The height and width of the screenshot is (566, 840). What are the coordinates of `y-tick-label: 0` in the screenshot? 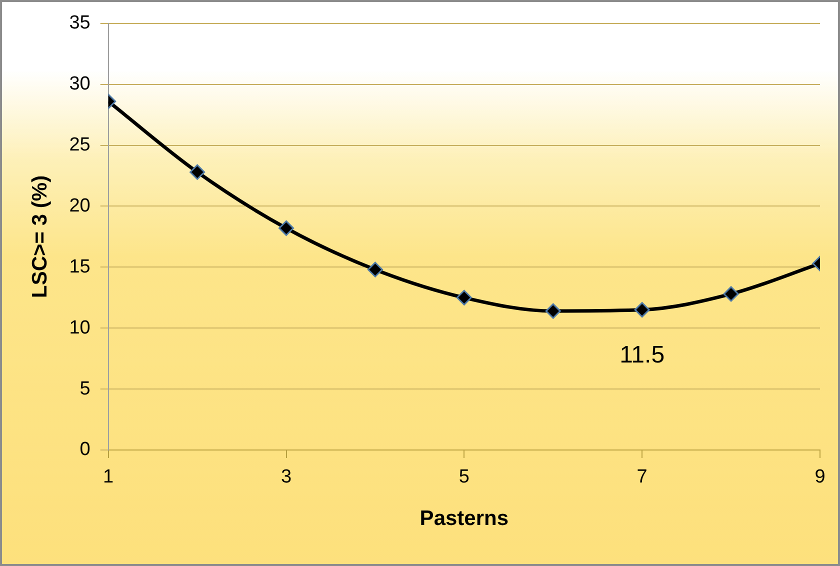 It's located at (85, 449).